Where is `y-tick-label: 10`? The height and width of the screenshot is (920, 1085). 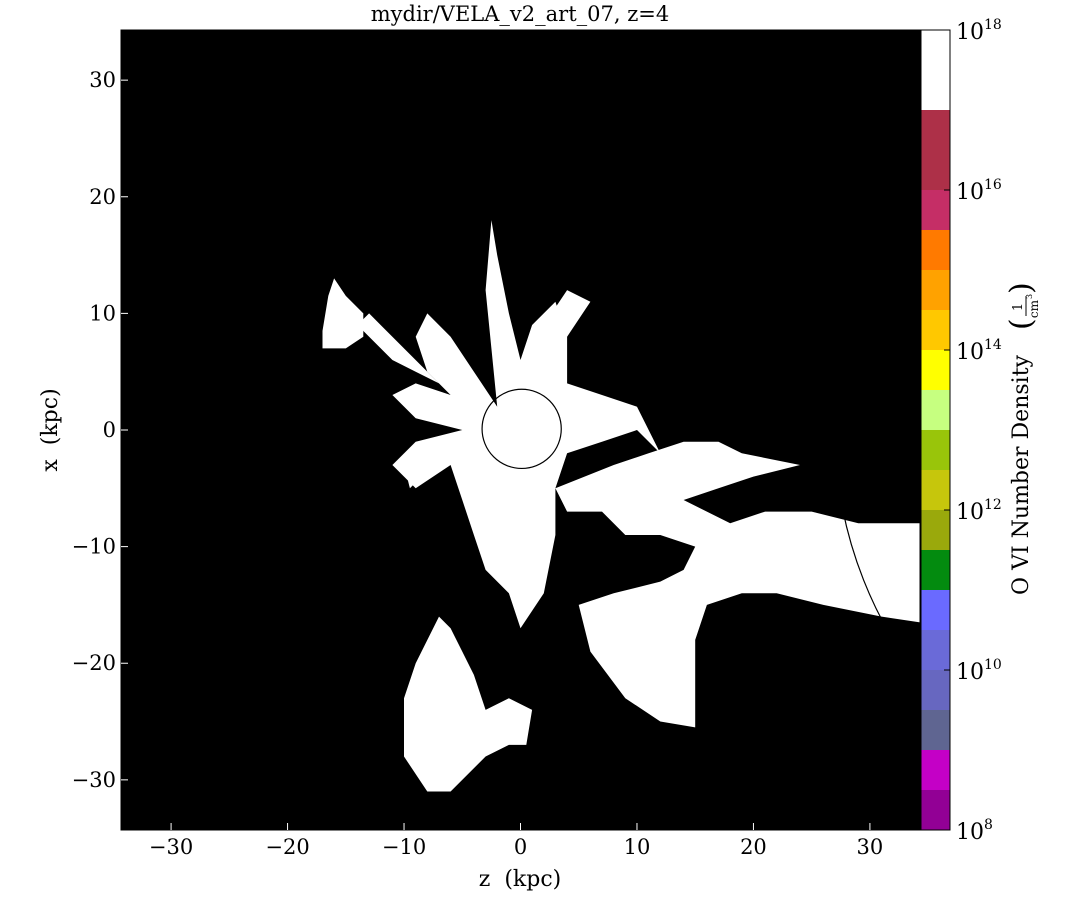
y-tick-label: 10 is located at coordinates (102, 313).